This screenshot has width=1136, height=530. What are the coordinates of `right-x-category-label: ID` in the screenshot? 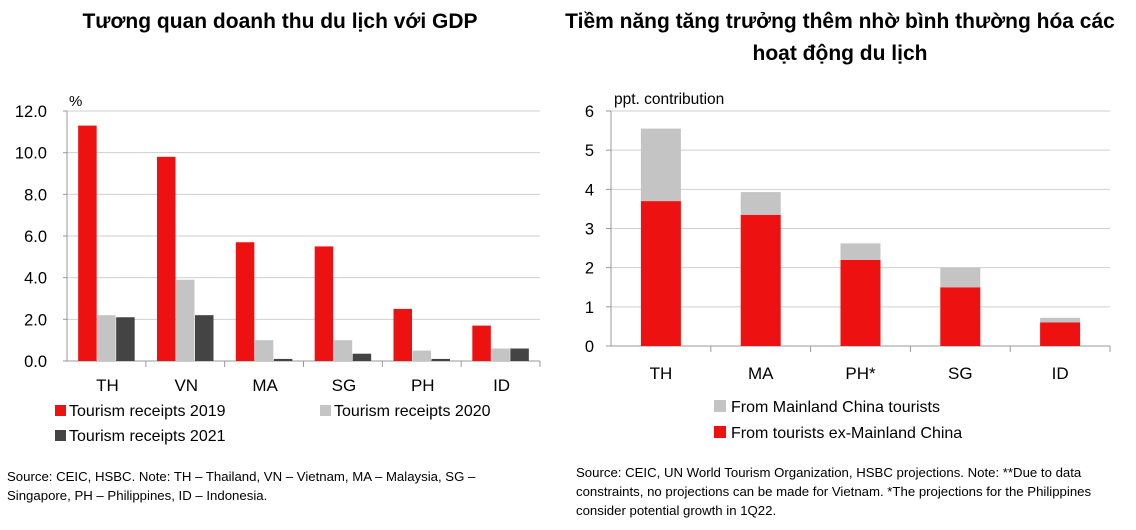 It's located at (1060, 373).